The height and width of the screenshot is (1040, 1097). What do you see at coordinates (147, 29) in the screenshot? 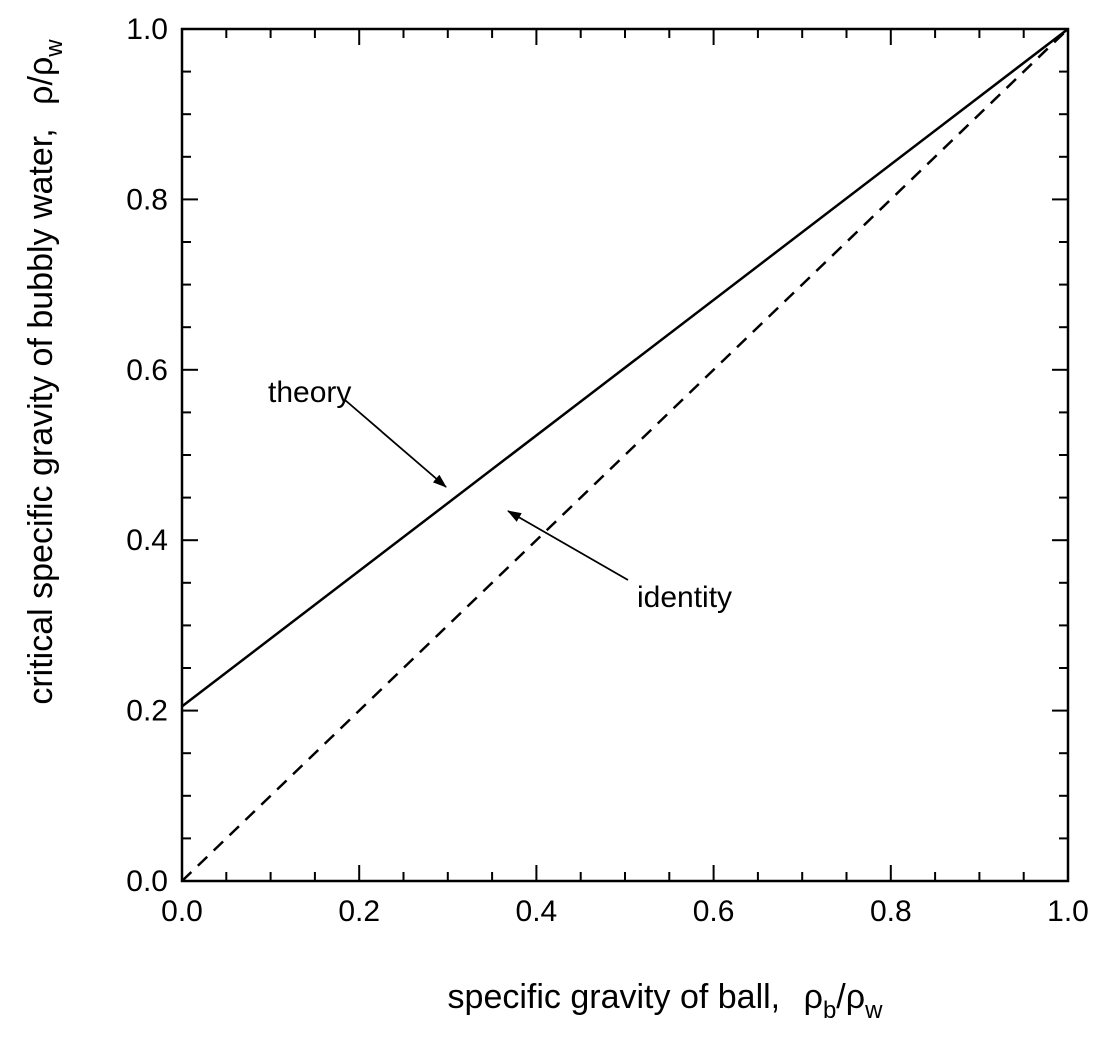
I see `y-tick-label: 1.0` at bounding box center [147, 29].